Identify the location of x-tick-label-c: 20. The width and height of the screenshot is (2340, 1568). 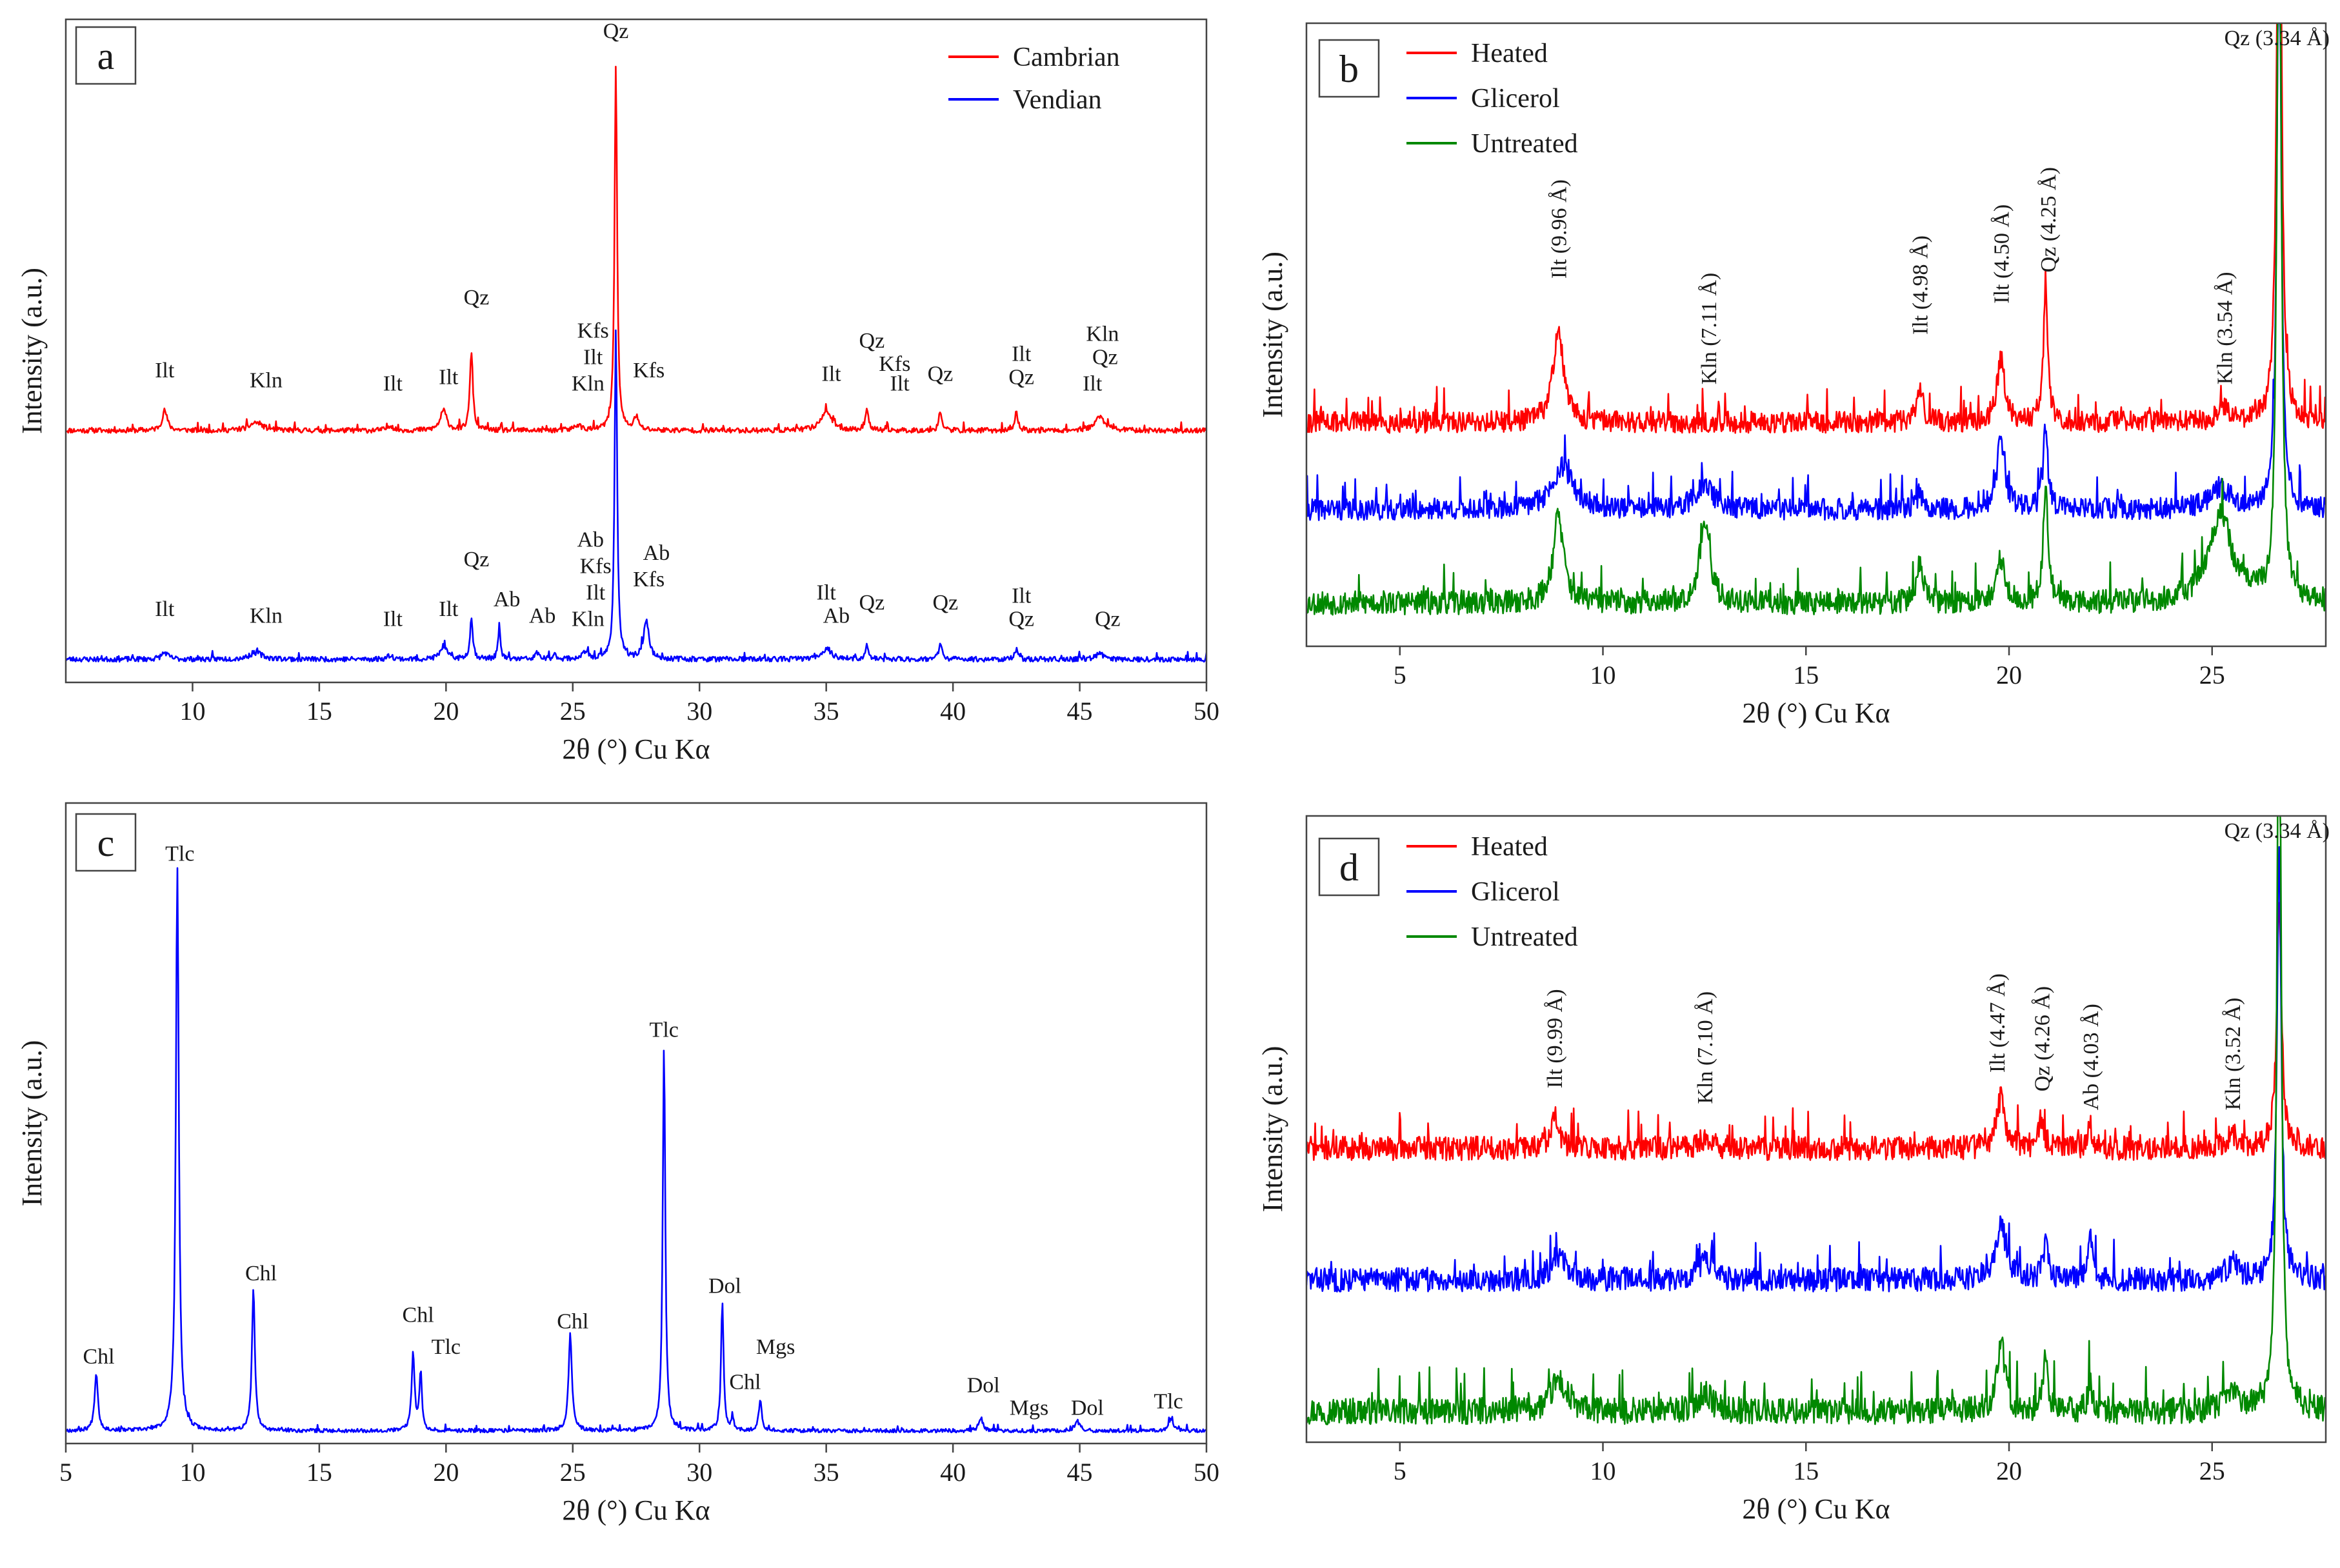
(446, 1472).